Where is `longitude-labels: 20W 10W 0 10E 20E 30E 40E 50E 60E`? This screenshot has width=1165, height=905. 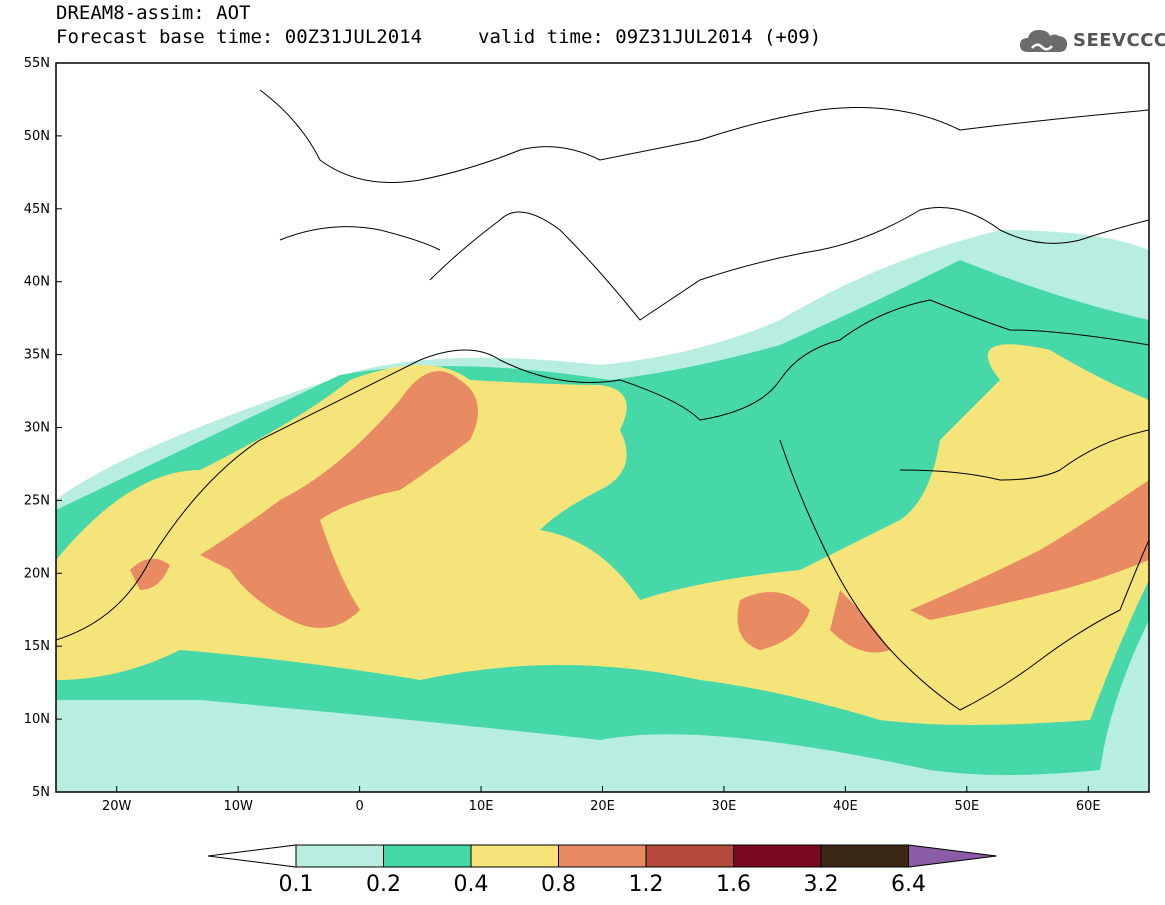 longitude-labels: 20W 10W 0 10E 20E 30E 40E 50E 60E is located at coordinates (601, 806).